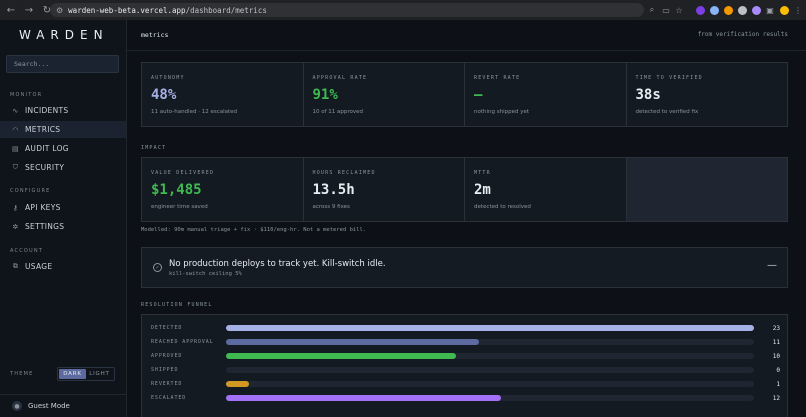 The image size is (806, 417). What do you see at coordinates (546, 189) in the screenshot?
I see `impact-card-mttr: MTTR 2m detected to resolved` at bounding box center [546, 189].